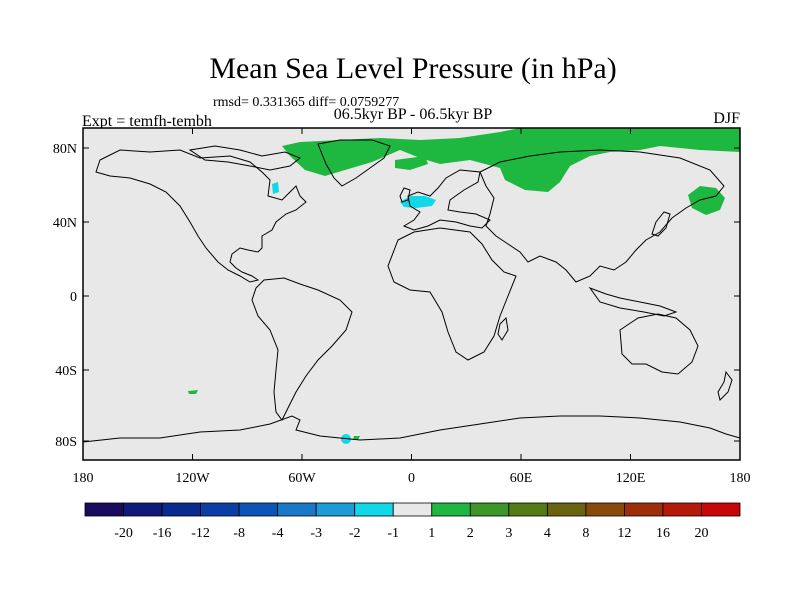 The height and width of the screenshot is (600, 800). Describe the element at coordinates (470, 533) in the screenshot. I see `colorbar-label: 2` at that location.